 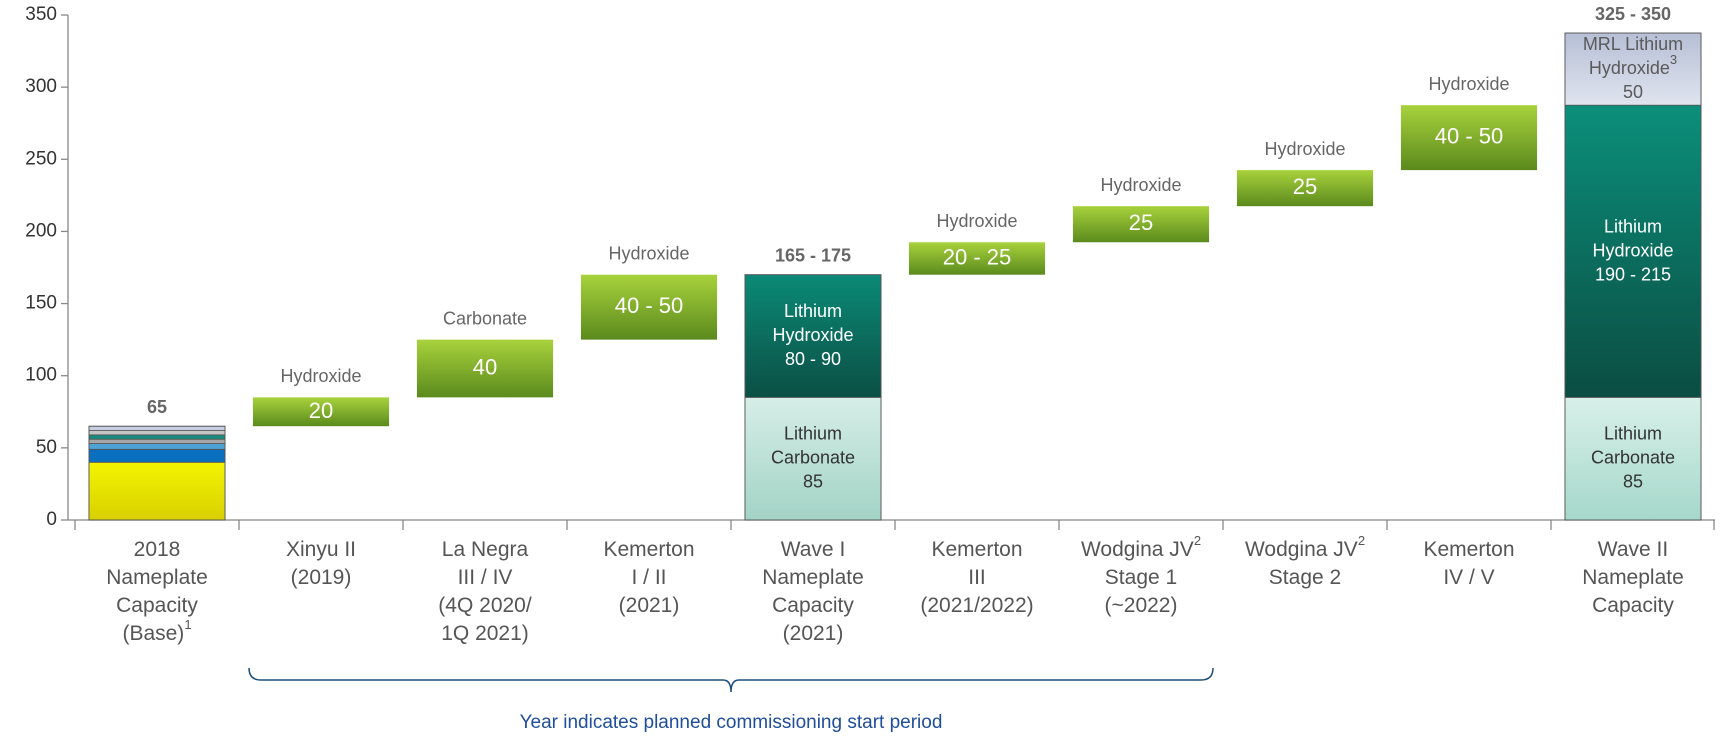 I want to click on data-label-text: 20, so click(x=321, y=410).